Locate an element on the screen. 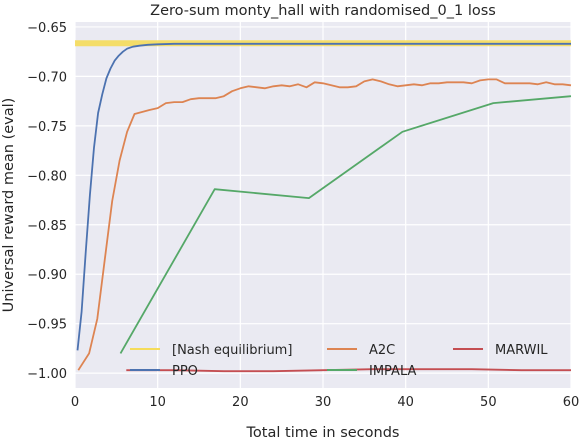  x-tick-label: 30 is located at coordinates (323, 402).